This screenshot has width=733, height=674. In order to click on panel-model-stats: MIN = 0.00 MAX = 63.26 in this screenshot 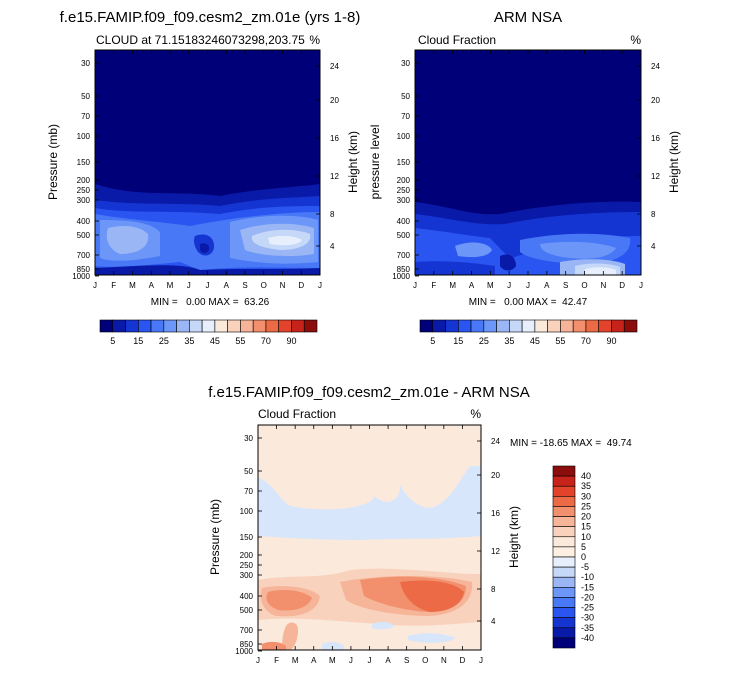, I will do `click(210, 302)`.